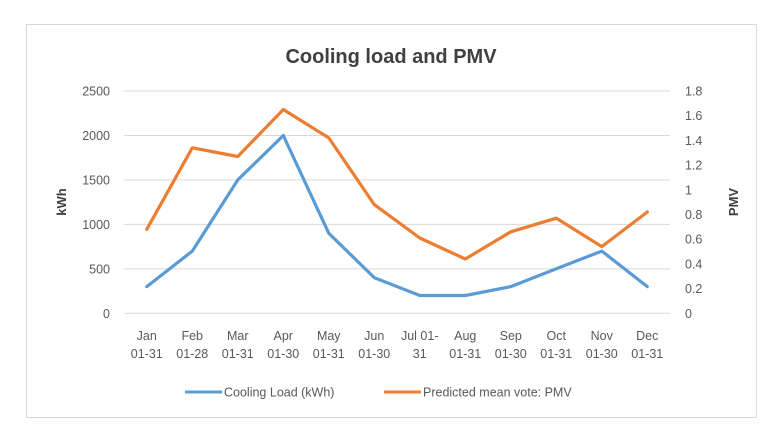 The height and width of the screenshot is (445, 784). Describe the element at coordinates (99, 269) in the screenshot. I see `left-tick-label: 500` at that location.